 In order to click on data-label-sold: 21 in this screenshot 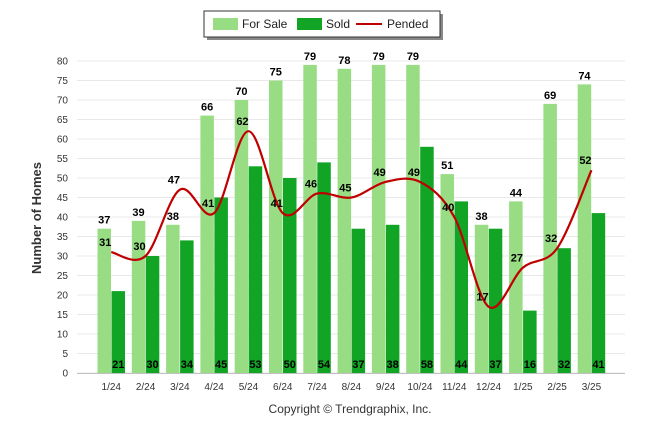, I will do `click(118, 365)`.